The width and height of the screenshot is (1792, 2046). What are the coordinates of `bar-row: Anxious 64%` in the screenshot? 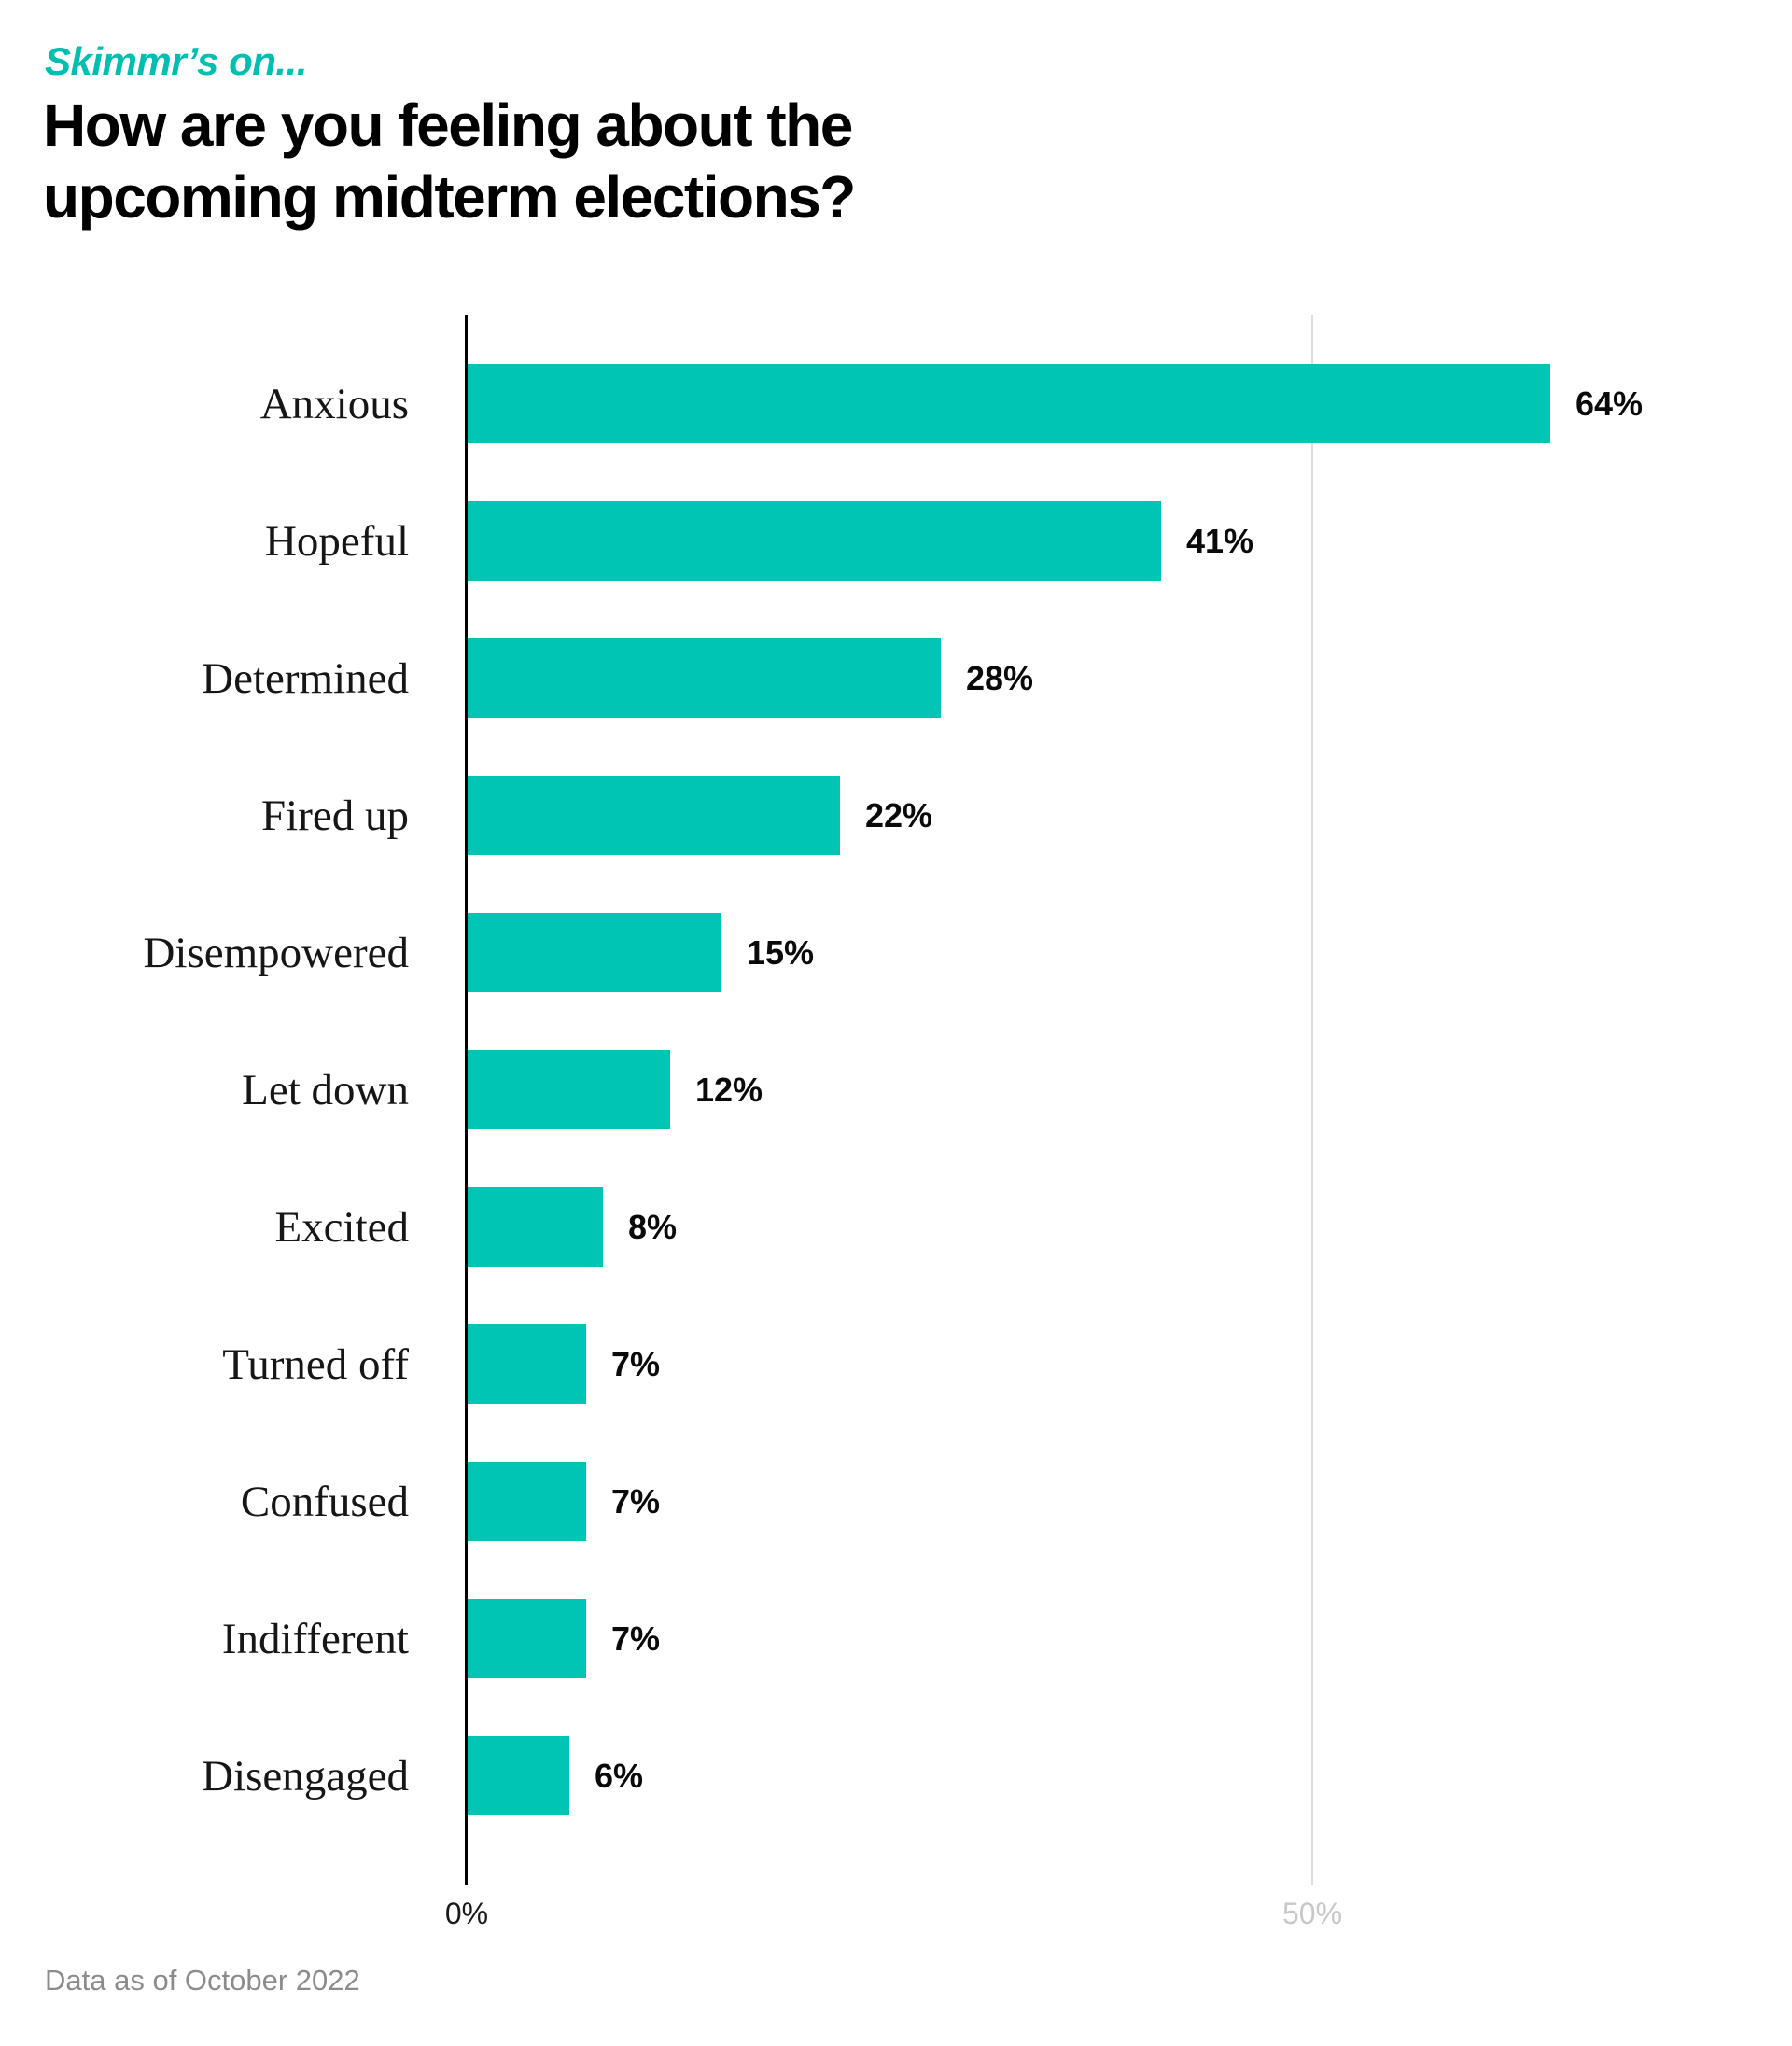 It's located at (896, 403).